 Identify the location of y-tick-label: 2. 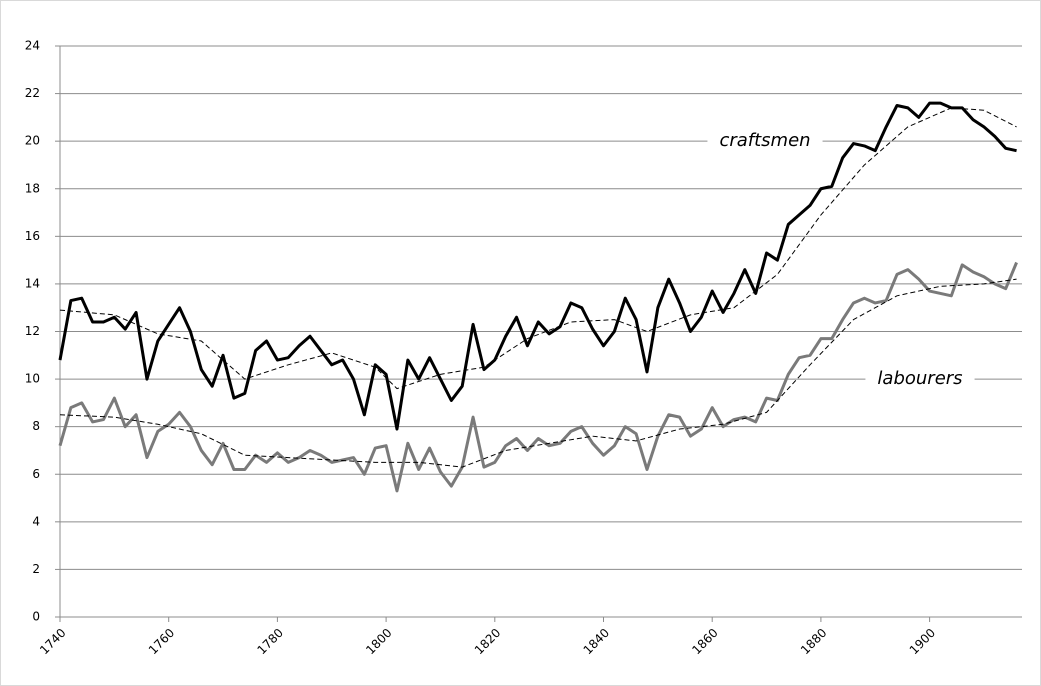
(36, 569).